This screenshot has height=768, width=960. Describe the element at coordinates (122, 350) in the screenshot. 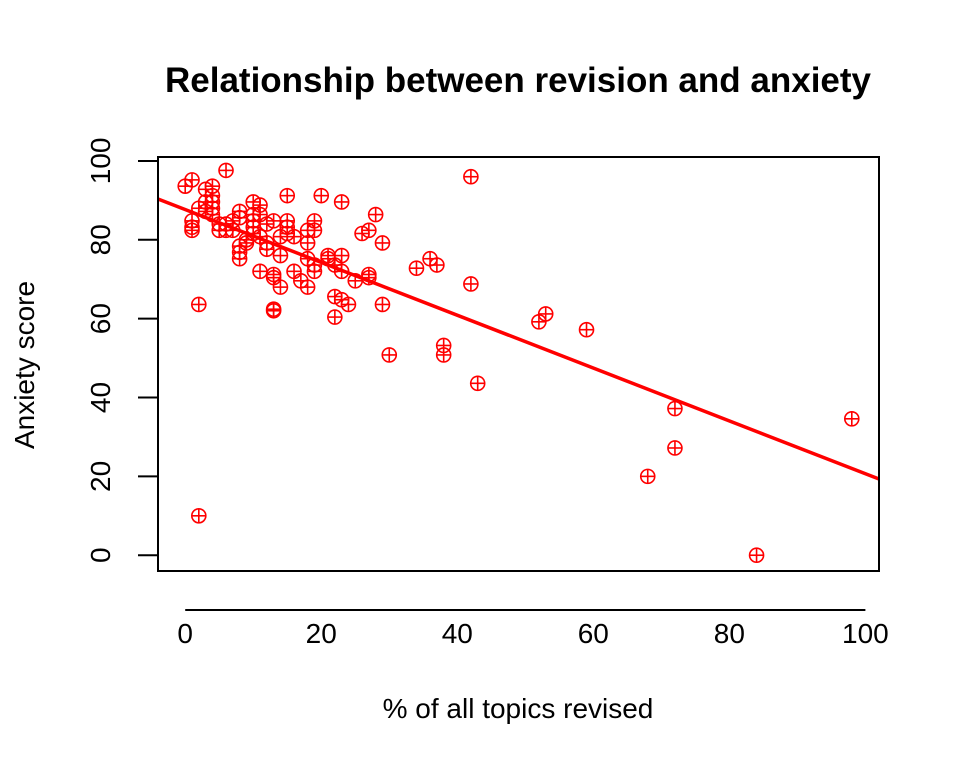

I see `y-axis: 0 20 40 60 80 100` at that location.